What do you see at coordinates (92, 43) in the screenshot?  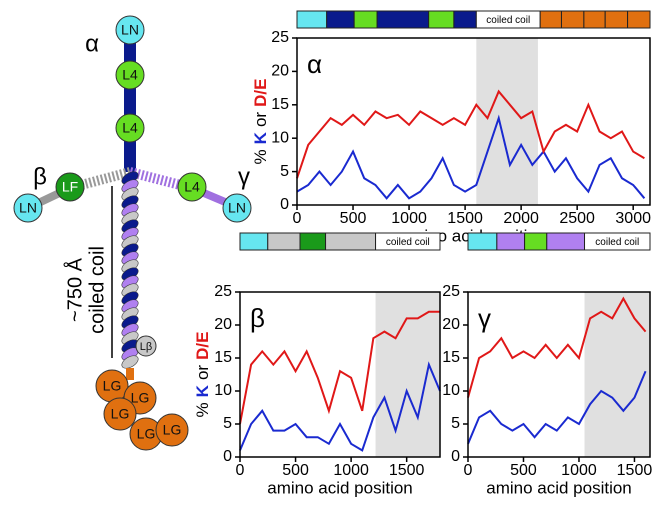 I see `chain-label: α` at bounding box center [92, 43].